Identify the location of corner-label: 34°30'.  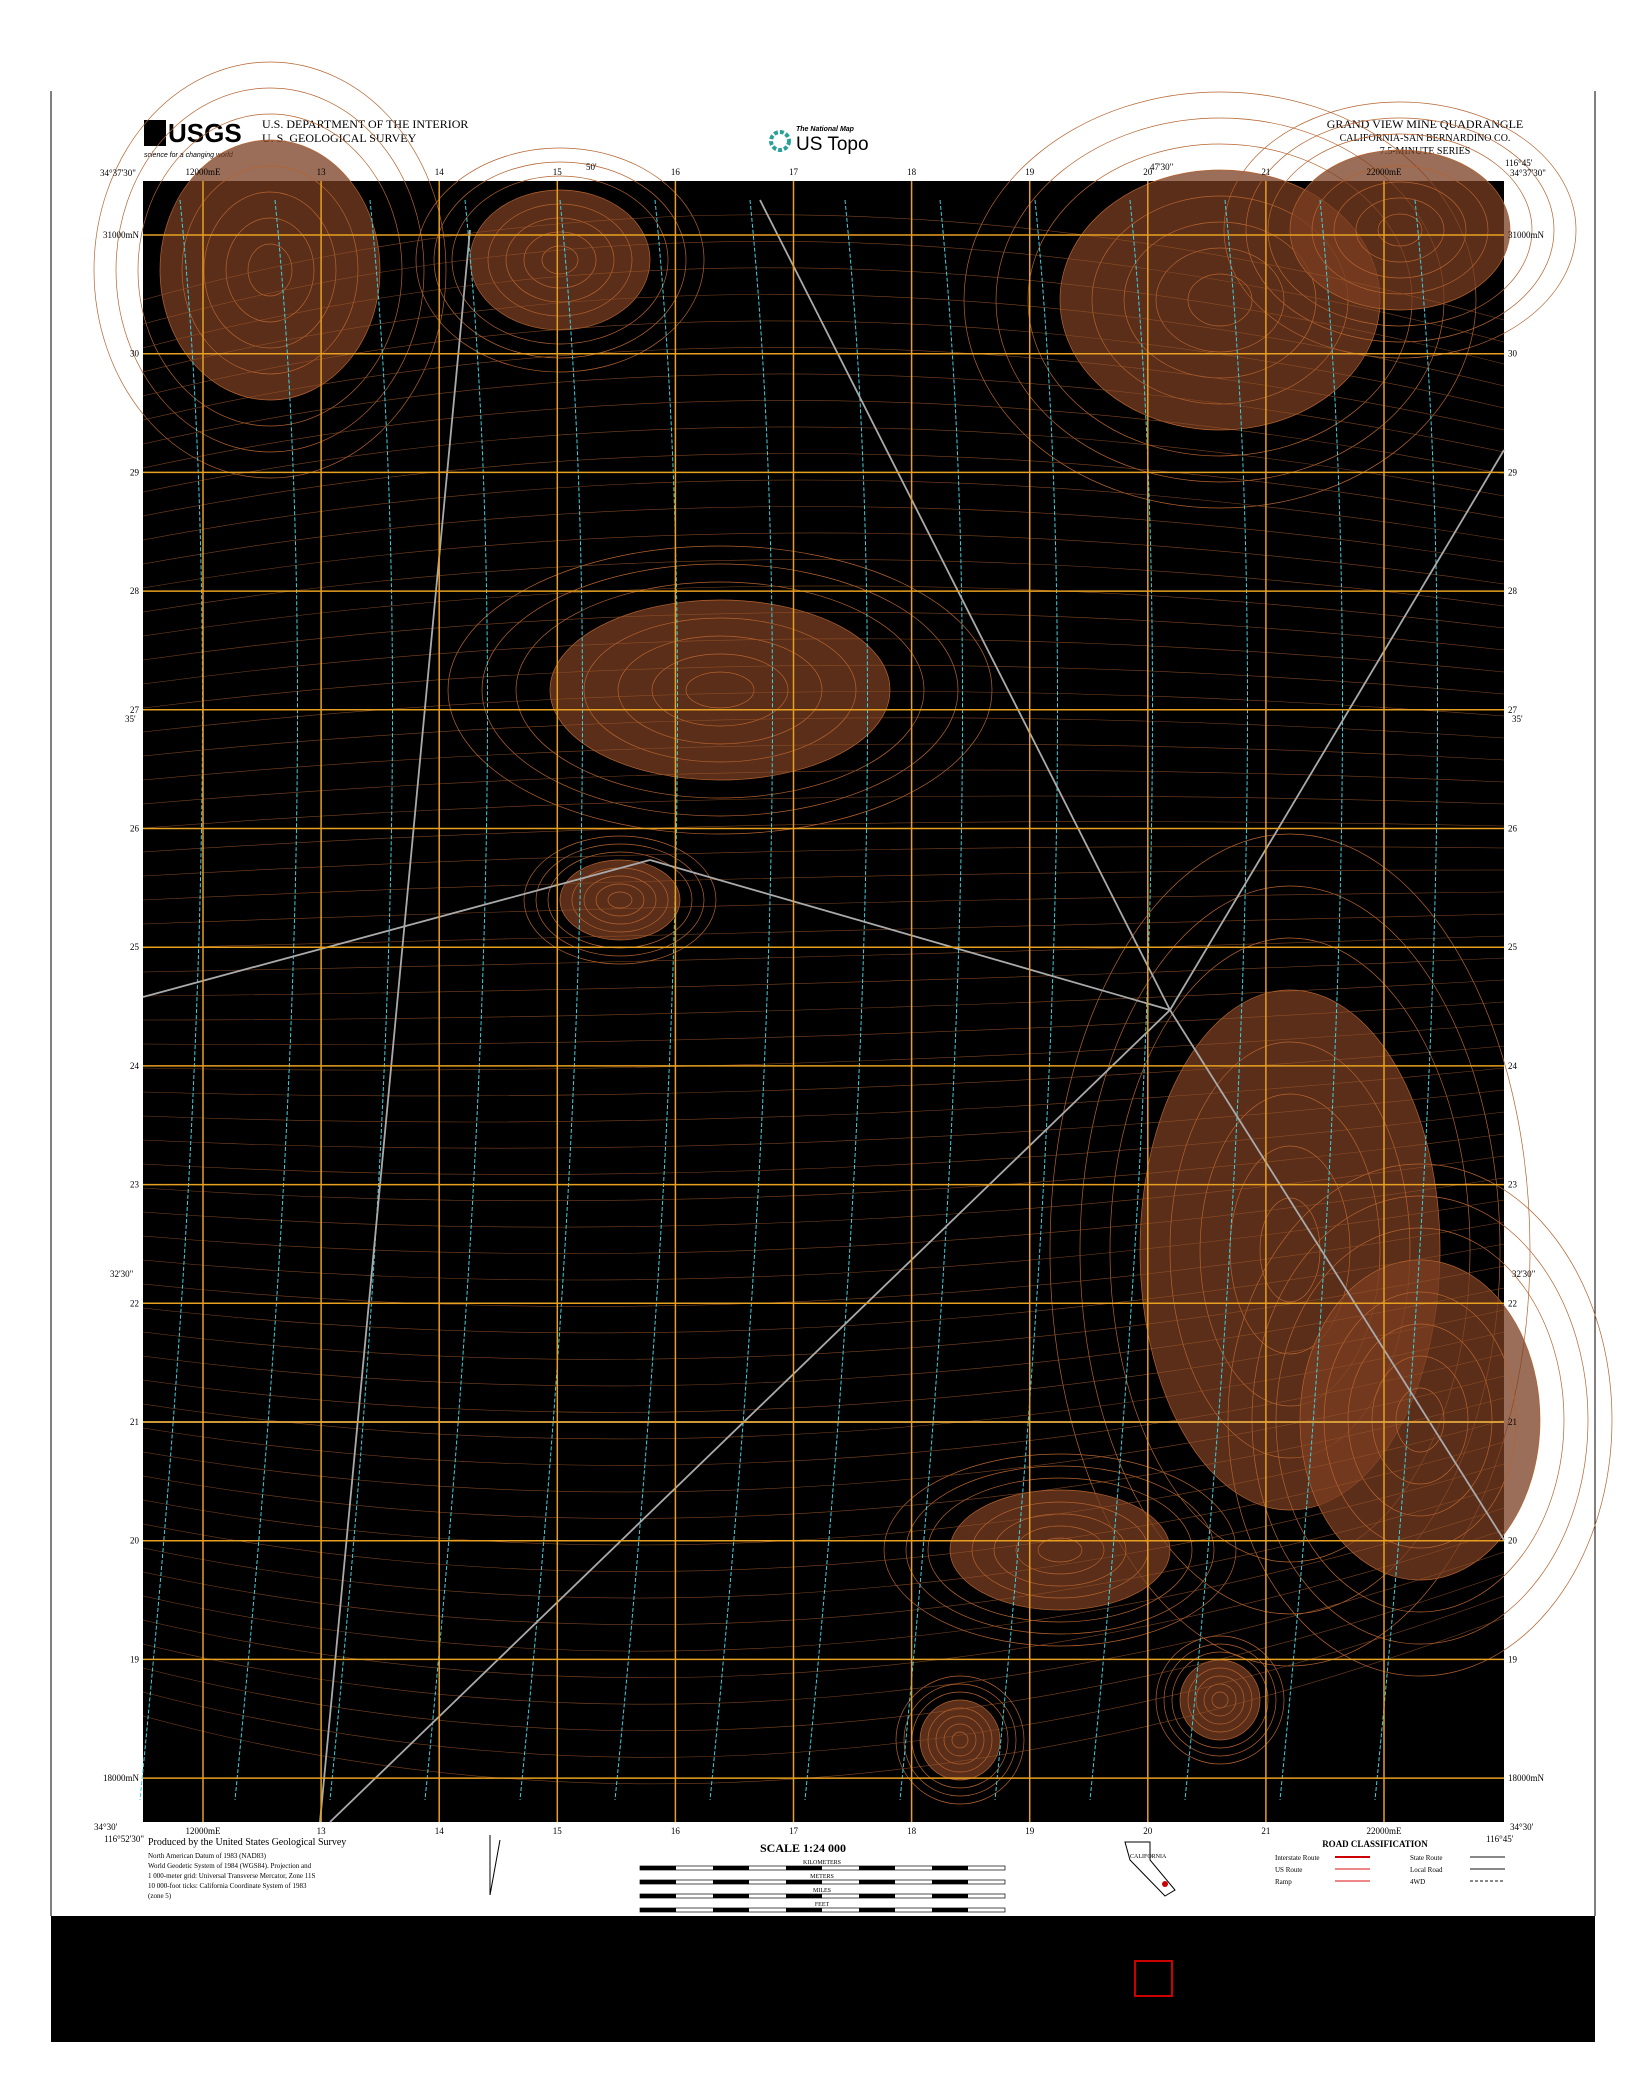
(106, 1827).